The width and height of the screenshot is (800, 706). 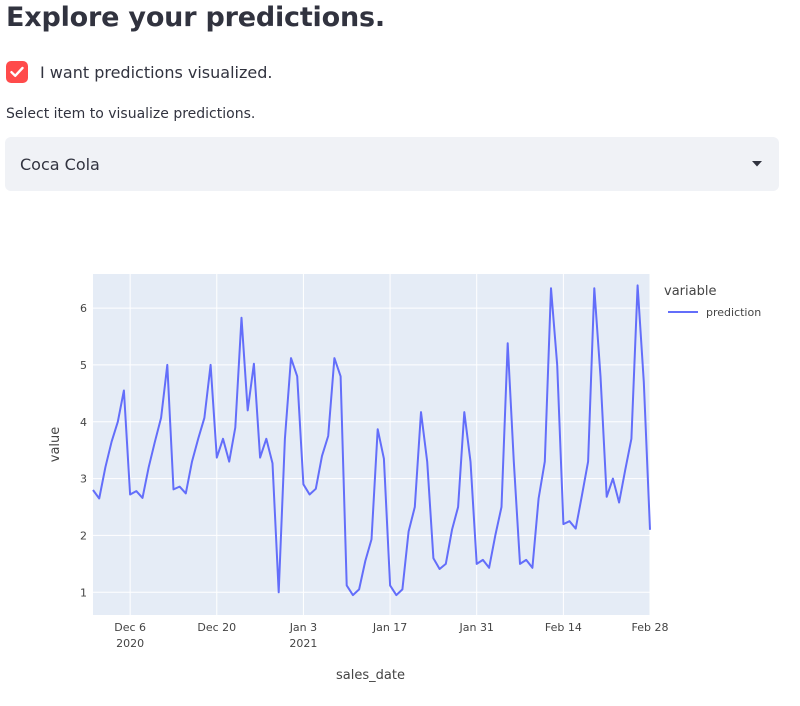 I want to click on predictions-checkbox: I want predictions visualized., so click(x=139, y=72).